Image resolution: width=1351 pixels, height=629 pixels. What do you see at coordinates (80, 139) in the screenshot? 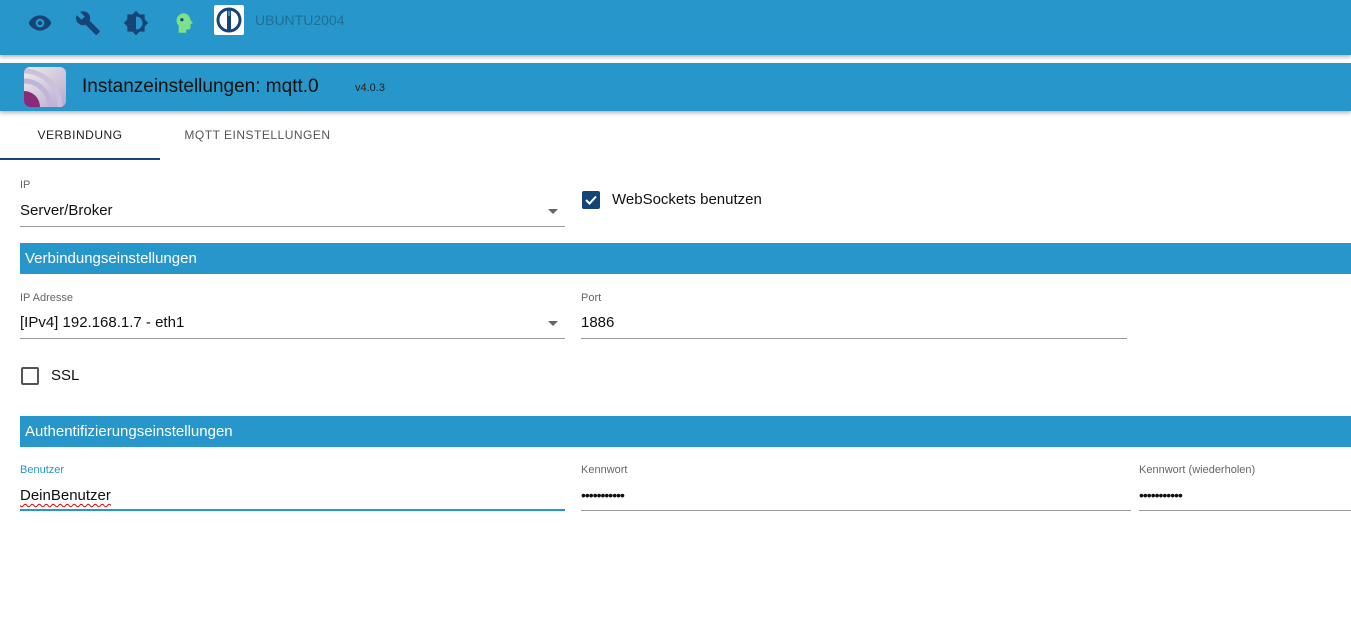
I see `tab-verbindung: VERBINDUNG` at bounding box center [80, 139].